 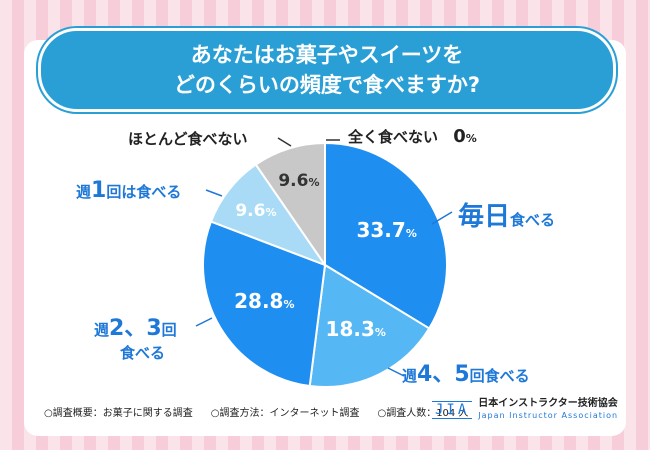 What do you see at coordinates (350, 328) in the screenshot?
I see `slice-value: 18.3` at bounding box center [350, 328].